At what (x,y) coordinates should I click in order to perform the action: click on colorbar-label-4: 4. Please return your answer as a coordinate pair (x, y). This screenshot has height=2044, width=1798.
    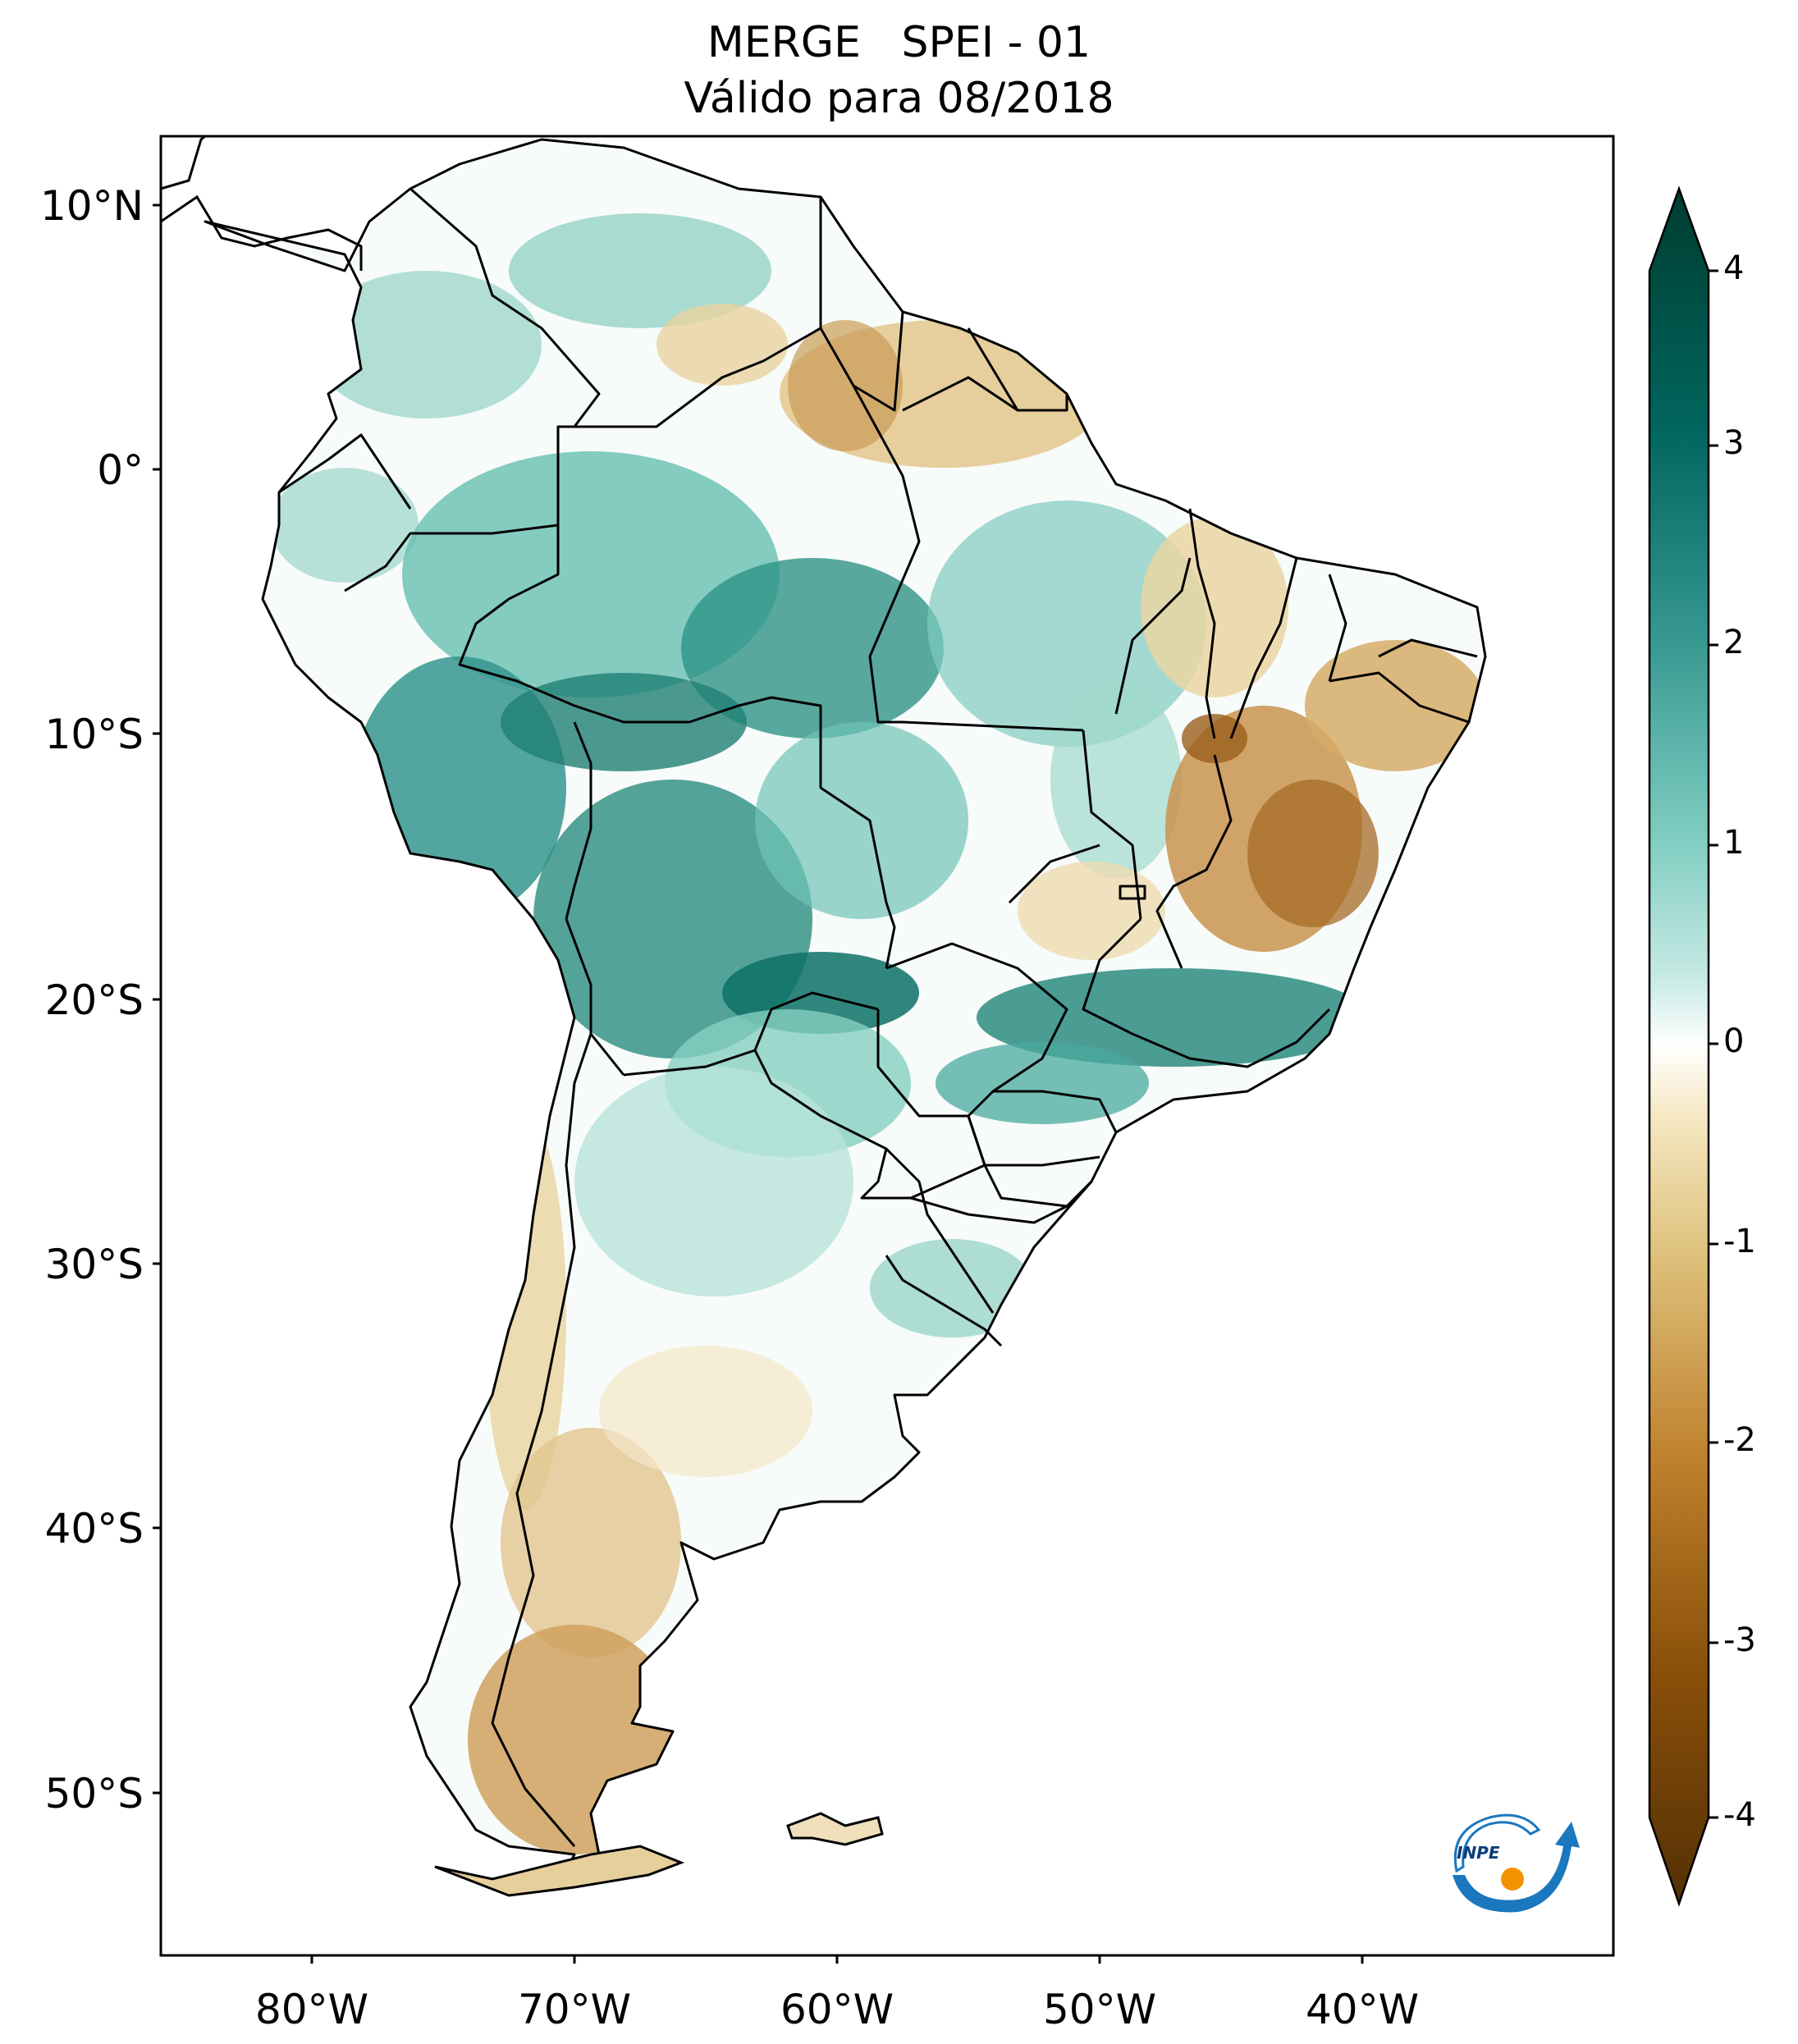
    Looking at the image, I should click on (1734, 268).